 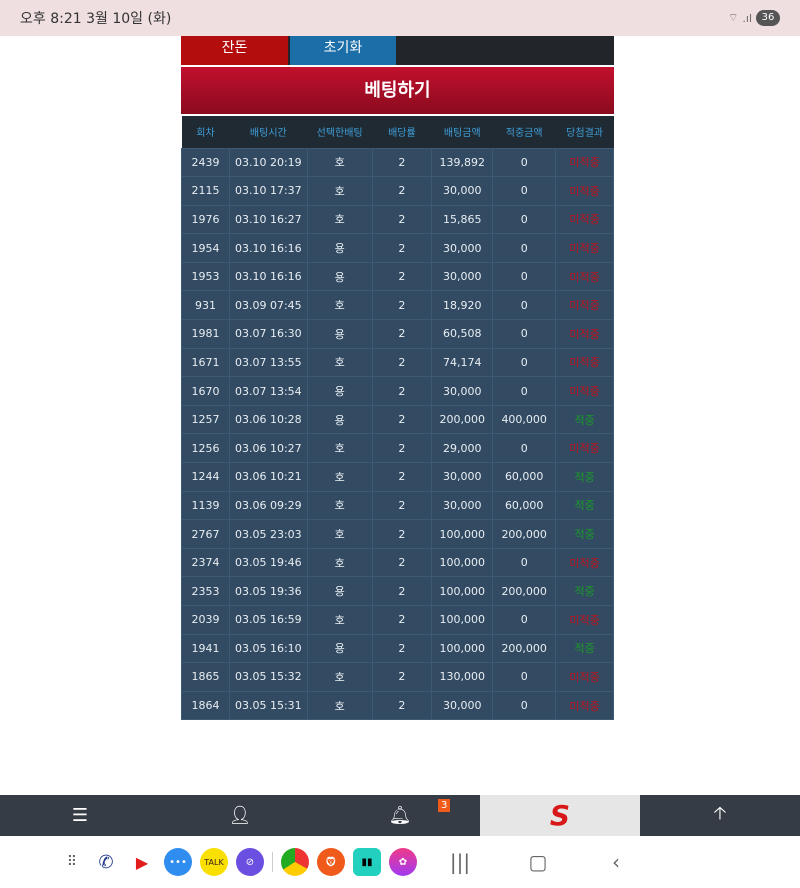 What do you see at coordinates (240, 815) in the screenshot?
I see `user-icon: 👤︎` at bounding box center [240, 815].